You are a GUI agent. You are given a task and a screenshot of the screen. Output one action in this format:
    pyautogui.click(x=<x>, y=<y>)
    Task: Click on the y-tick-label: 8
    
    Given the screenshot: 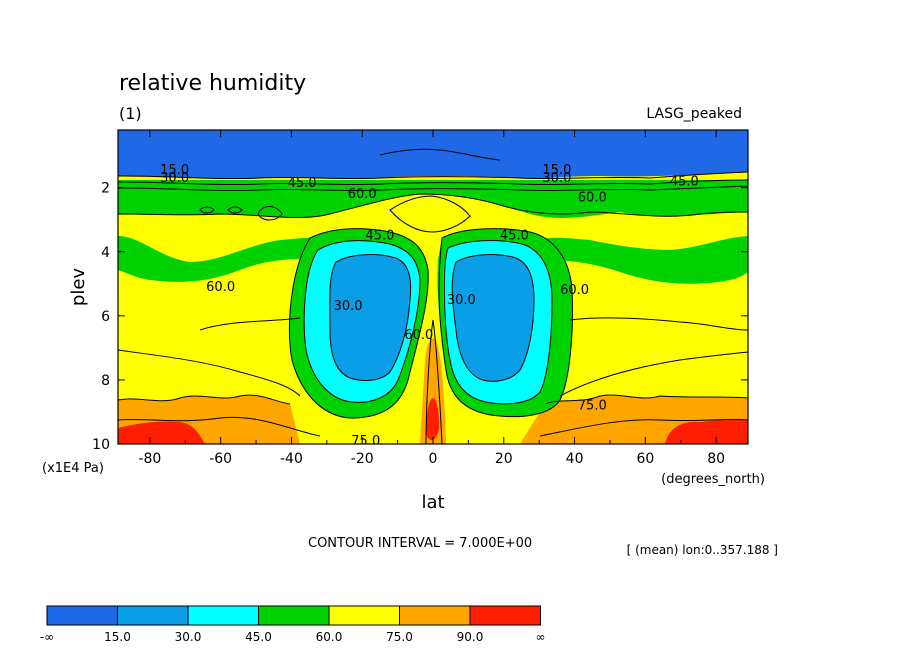 What is the action you would take?
    pyautogui.click(x=105, y=381)
    